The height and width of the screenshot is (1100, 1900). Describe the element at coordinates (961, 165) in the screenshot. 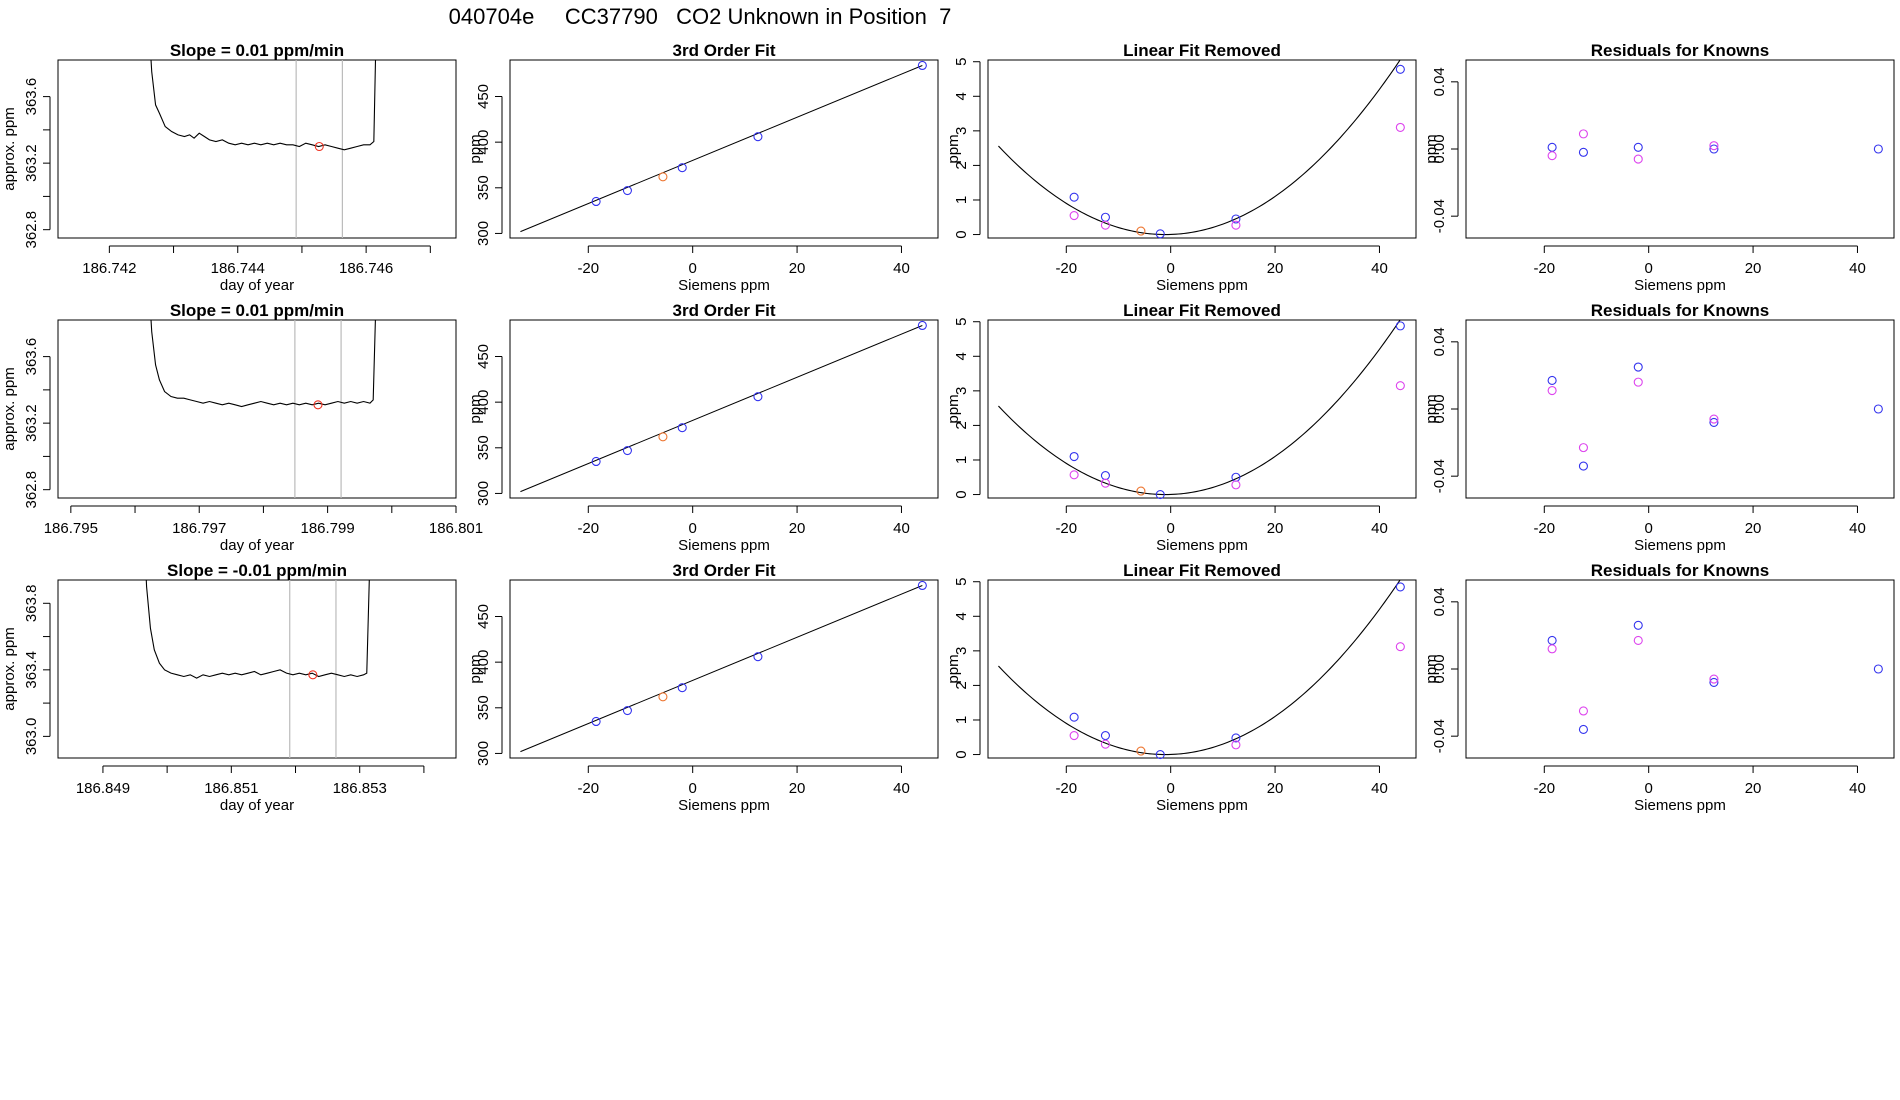

I see `y-tick-label: 2` at that location.